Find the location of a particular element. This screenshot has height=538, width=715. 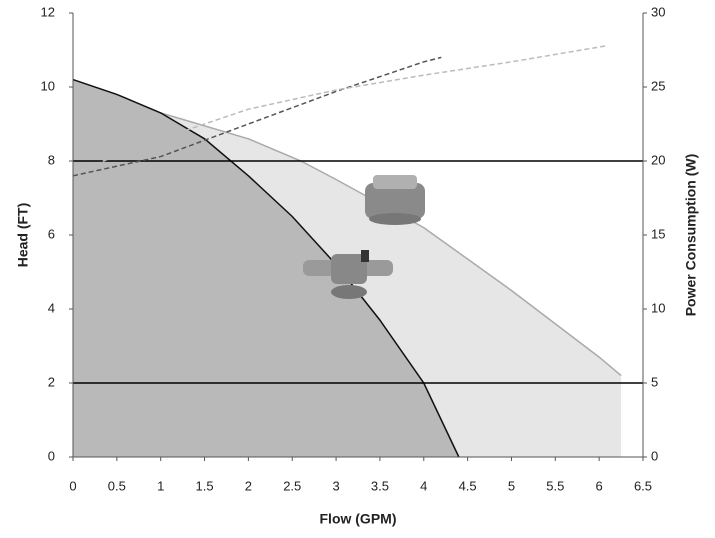

x-tick-label: 6.5 is located at coordinates (643, 485).